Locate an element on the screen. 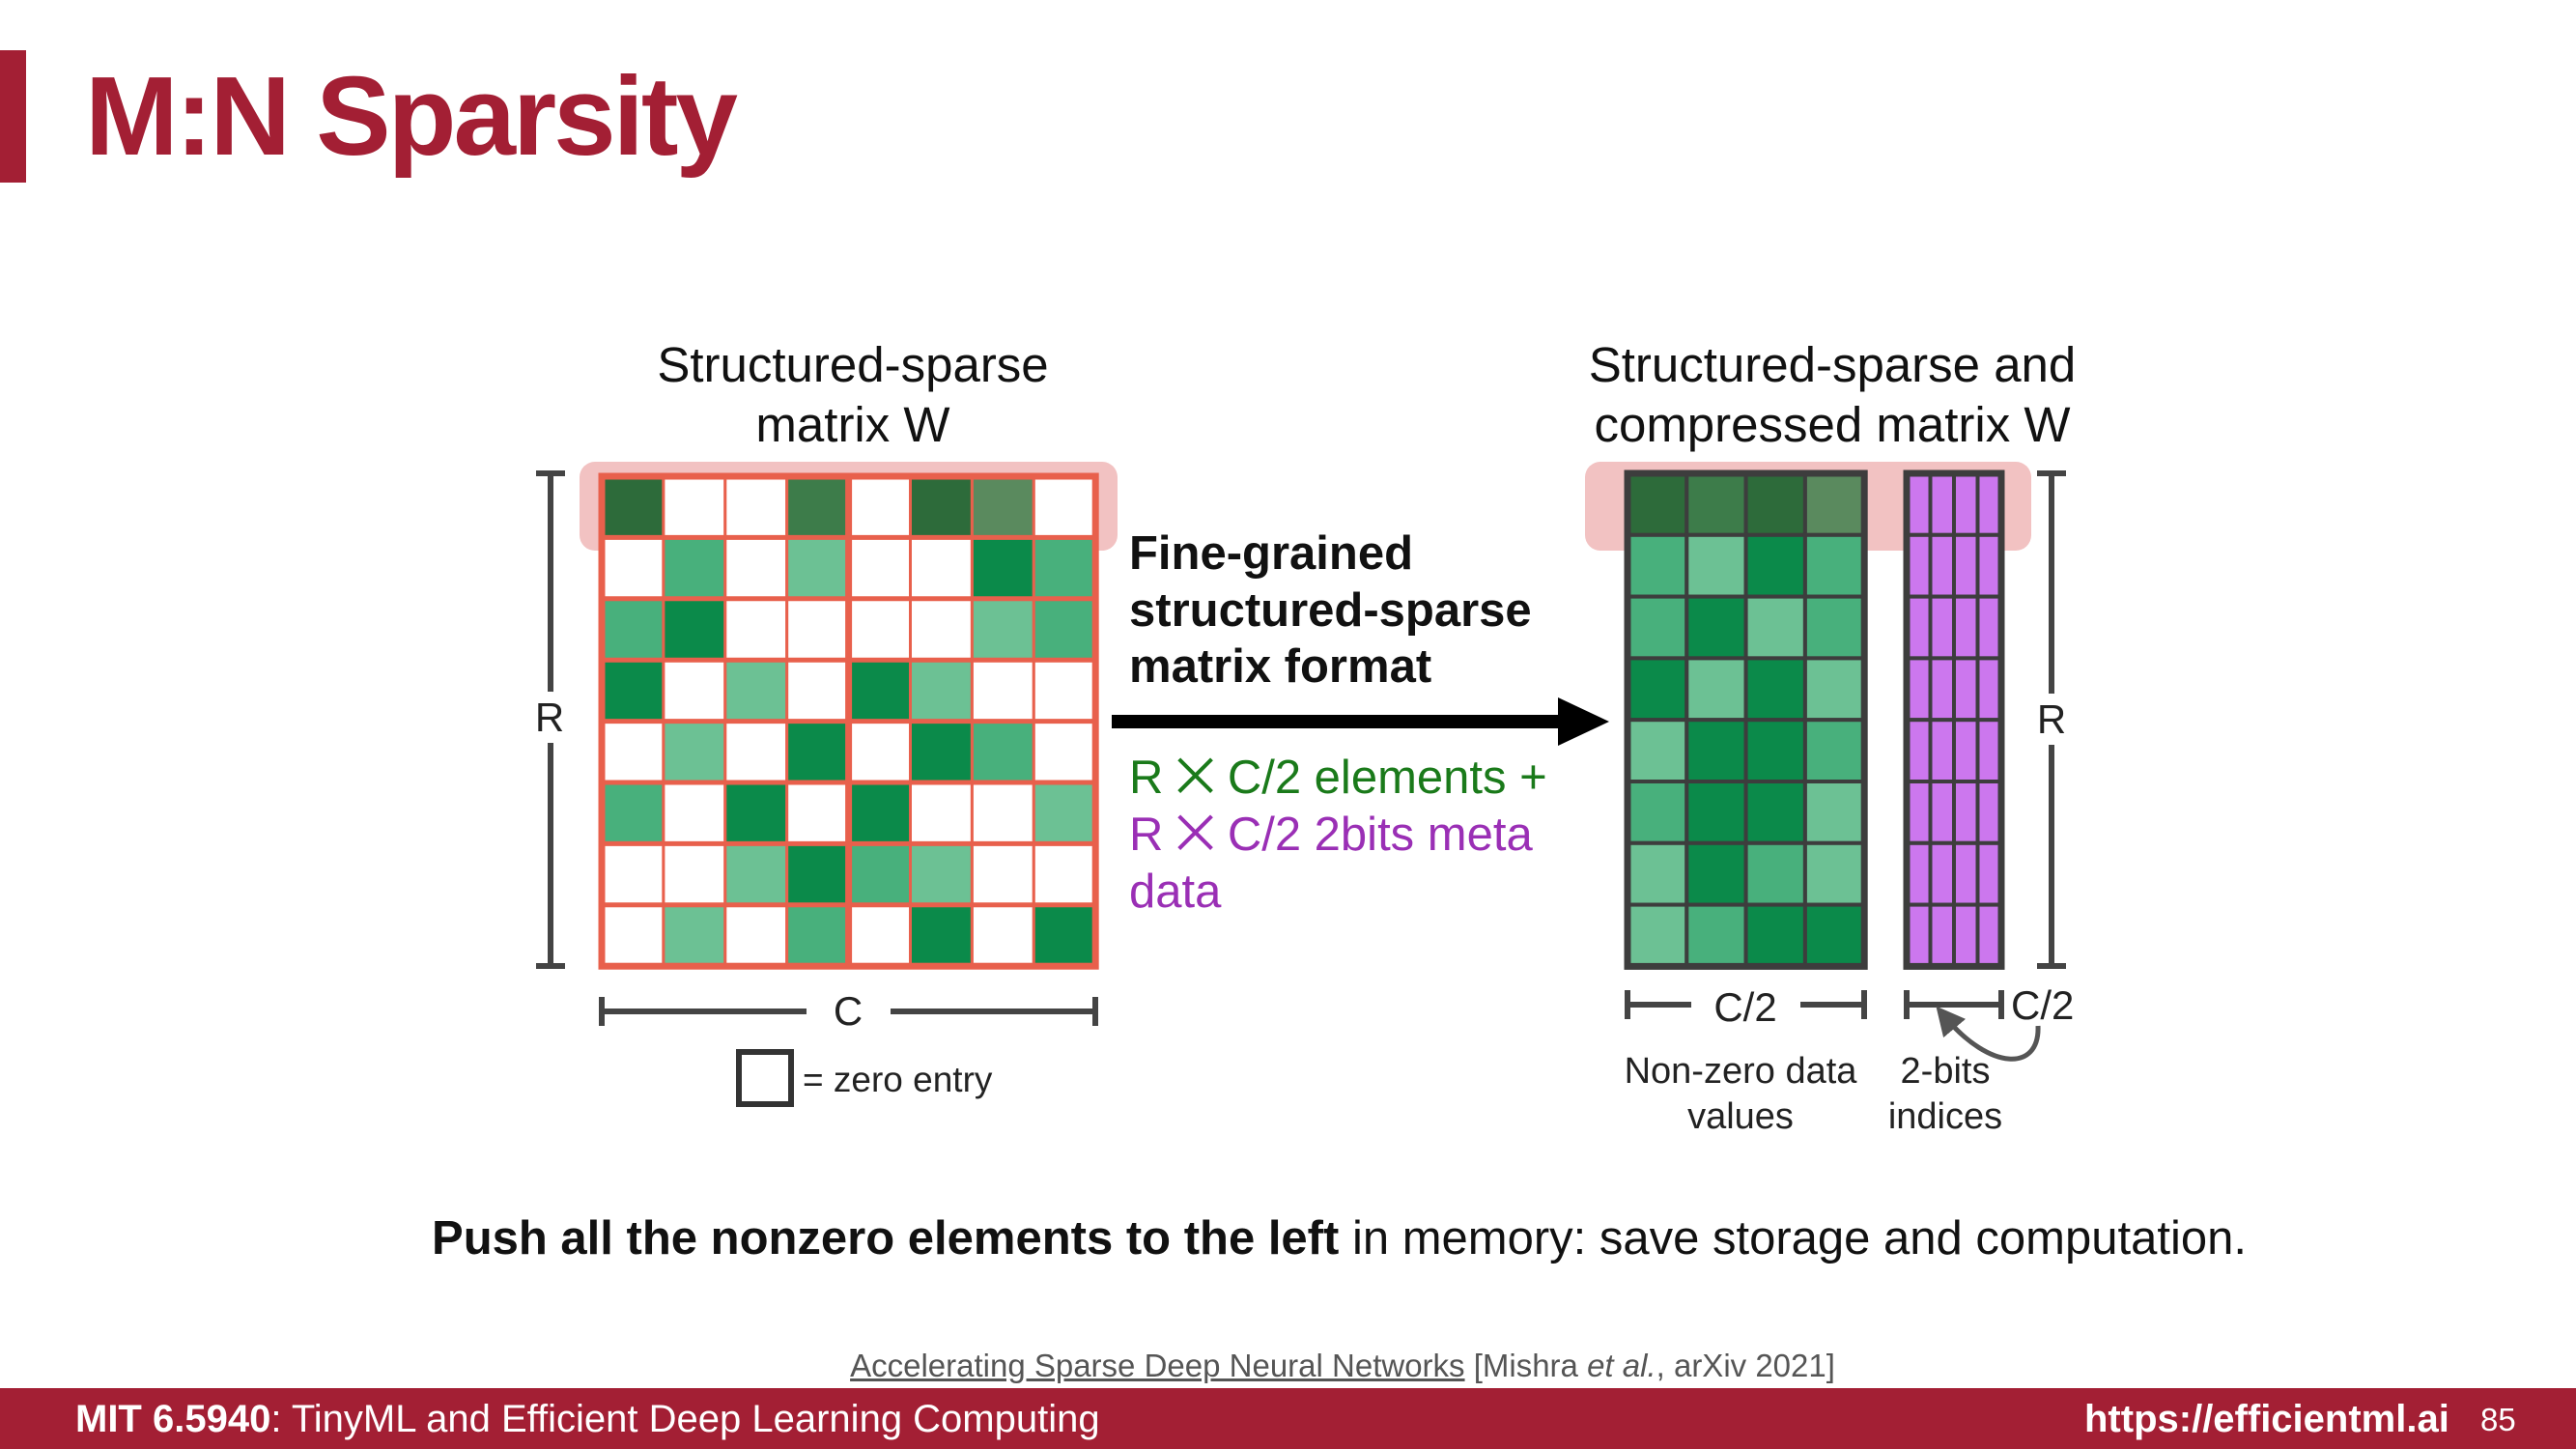 Image resolution: width=2576 pixels, height=1449 pixels. citation-post: , arXiv 2021] is located at coordinates (1745, 1365).